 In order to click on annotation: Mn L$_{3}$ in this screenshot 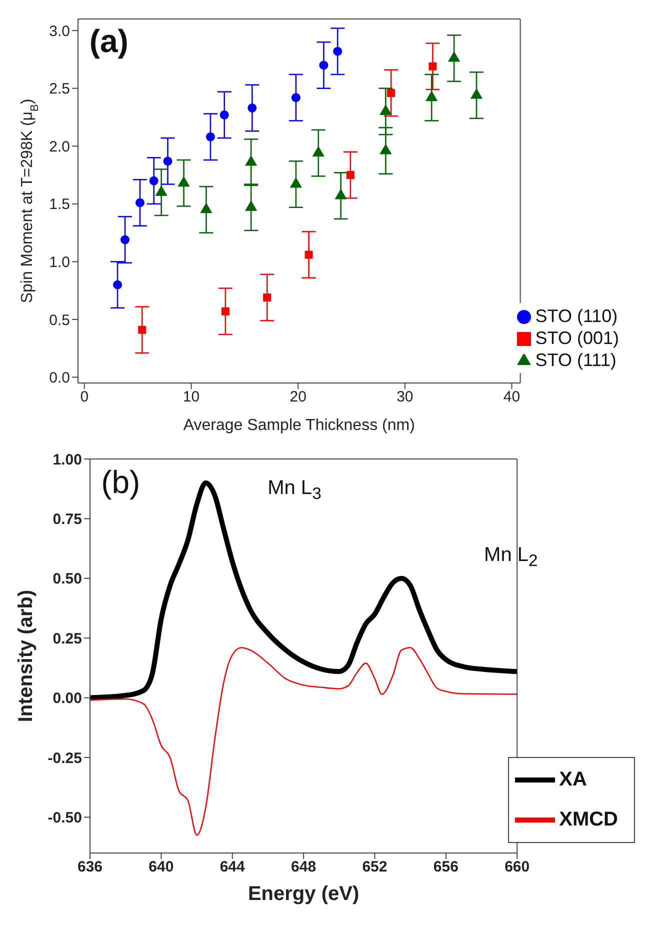, I will do `click(295, 489)`.